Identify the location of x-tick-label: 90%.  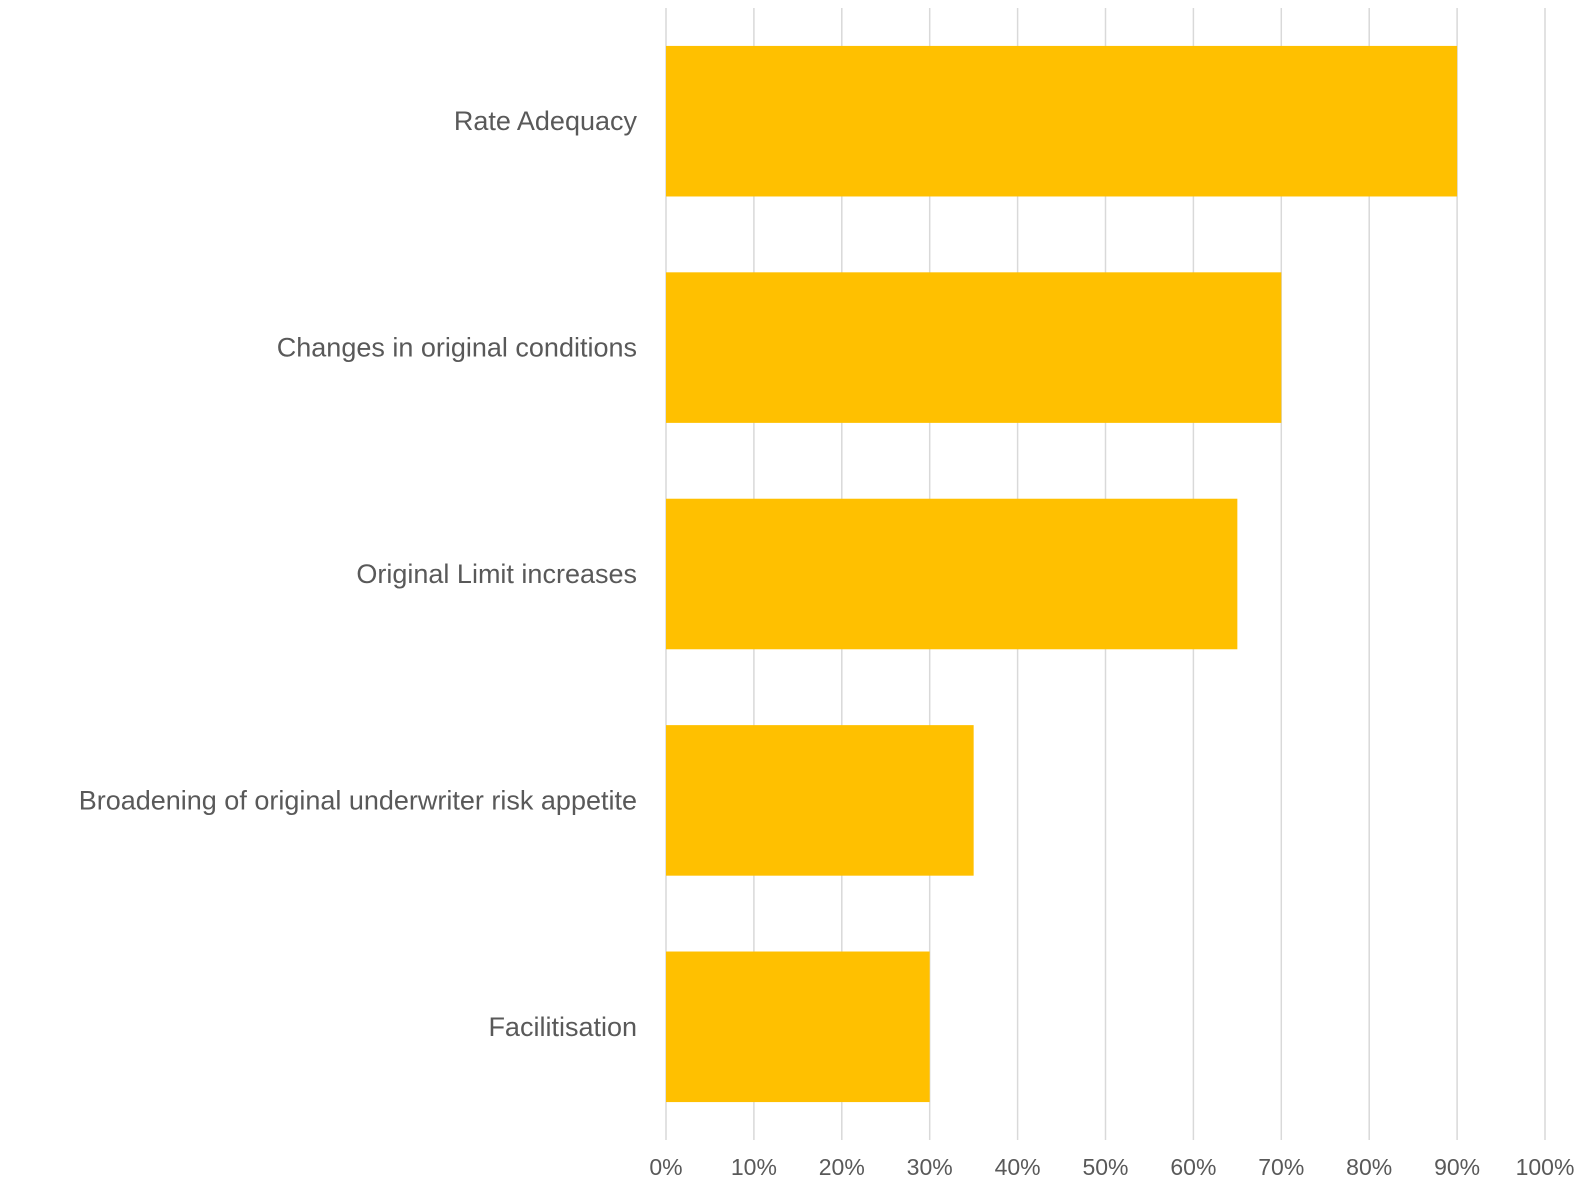
(1457, 1167).